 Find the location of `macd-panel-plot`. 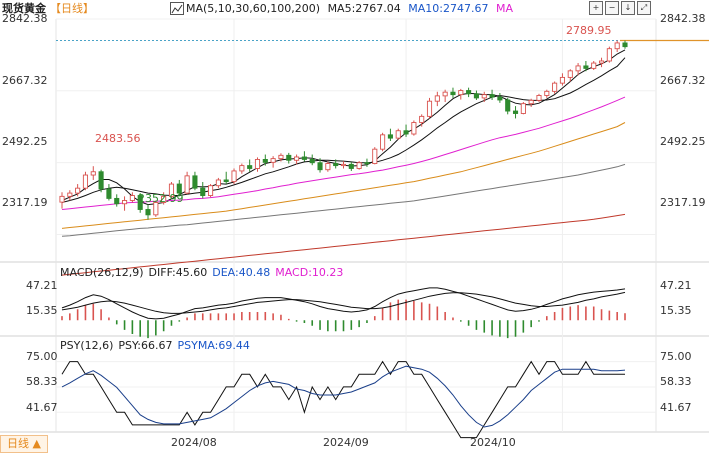

macd-panel-plot is located at coordinates (343, 313).